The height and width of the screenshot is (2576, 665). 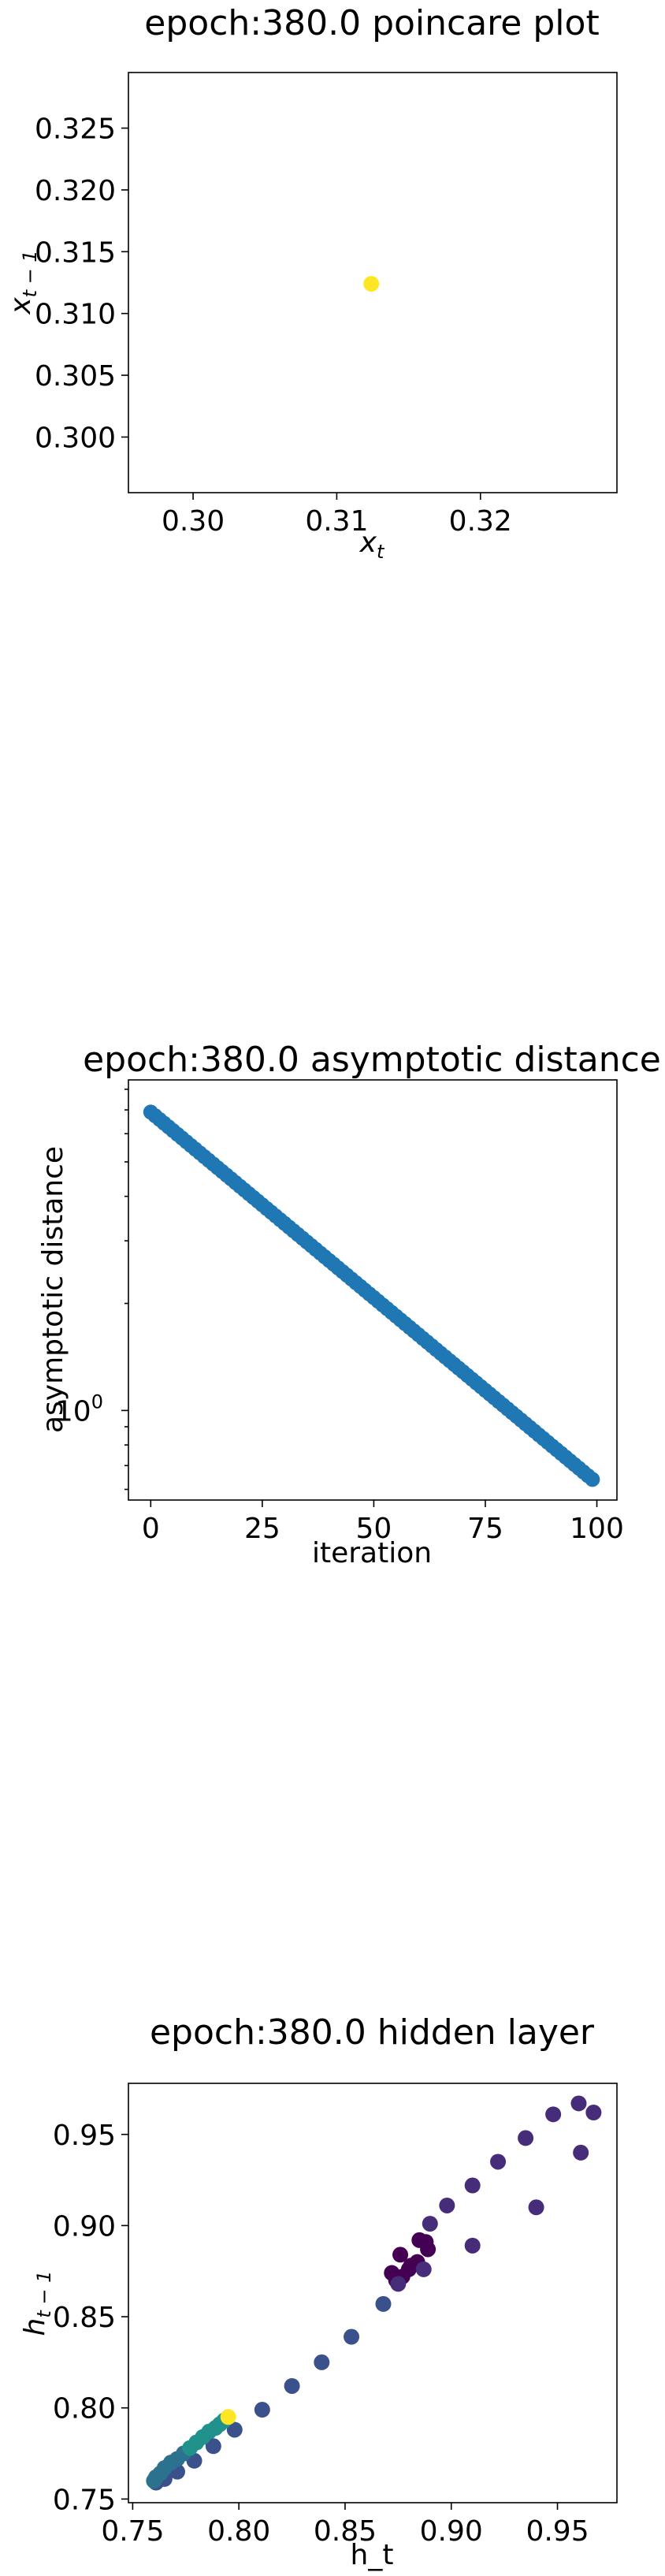 I want to click on y-tick-label: 0.305, so click(x=75, y=376).